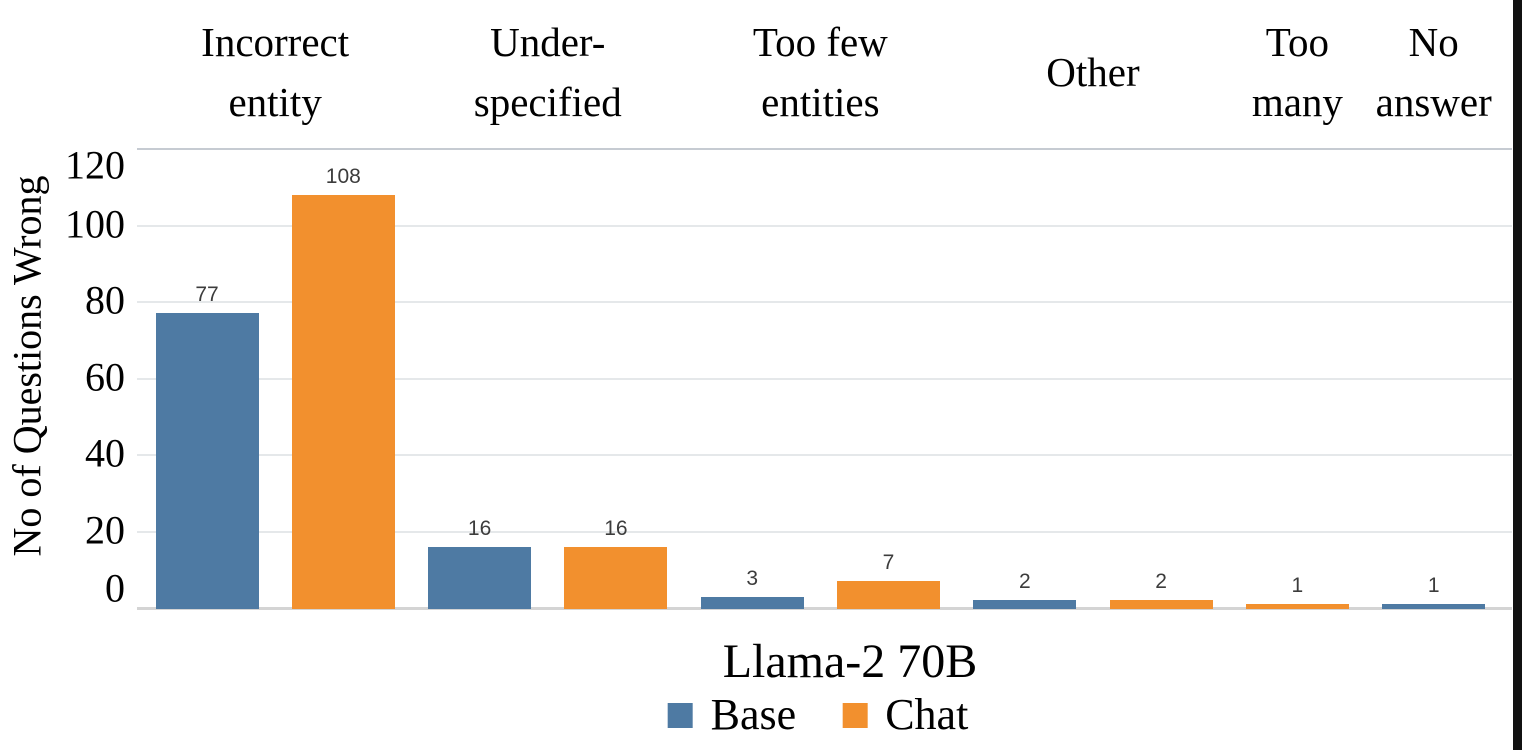  Describe the element at coordinates (820, 42) in the screenshot. I see `category-label-line: Too few` at that location.